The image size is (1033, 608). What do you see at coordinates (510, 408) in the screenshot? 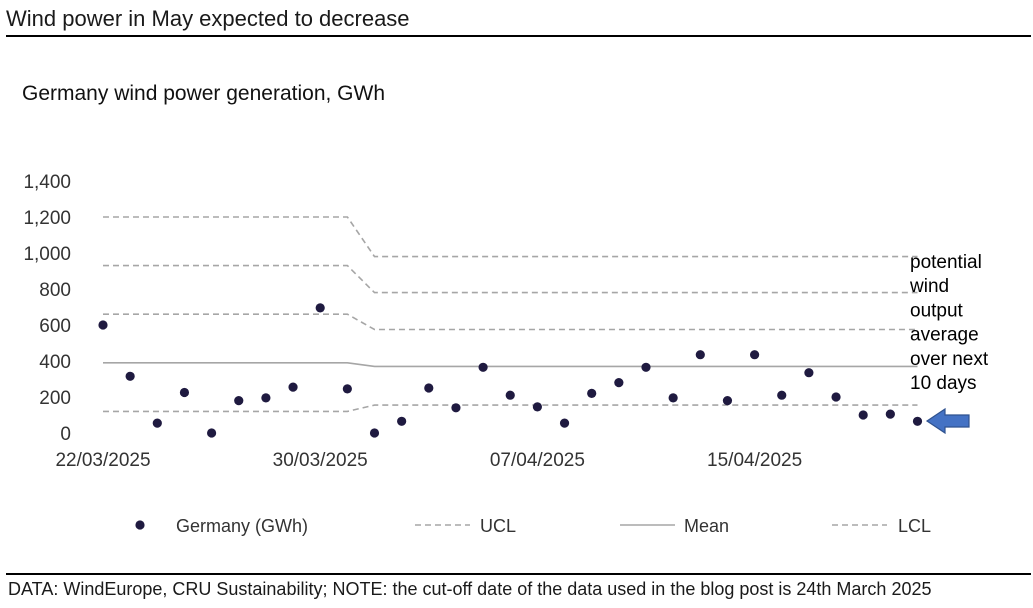
I see `lcl-line` at bounding box center [510, 408].